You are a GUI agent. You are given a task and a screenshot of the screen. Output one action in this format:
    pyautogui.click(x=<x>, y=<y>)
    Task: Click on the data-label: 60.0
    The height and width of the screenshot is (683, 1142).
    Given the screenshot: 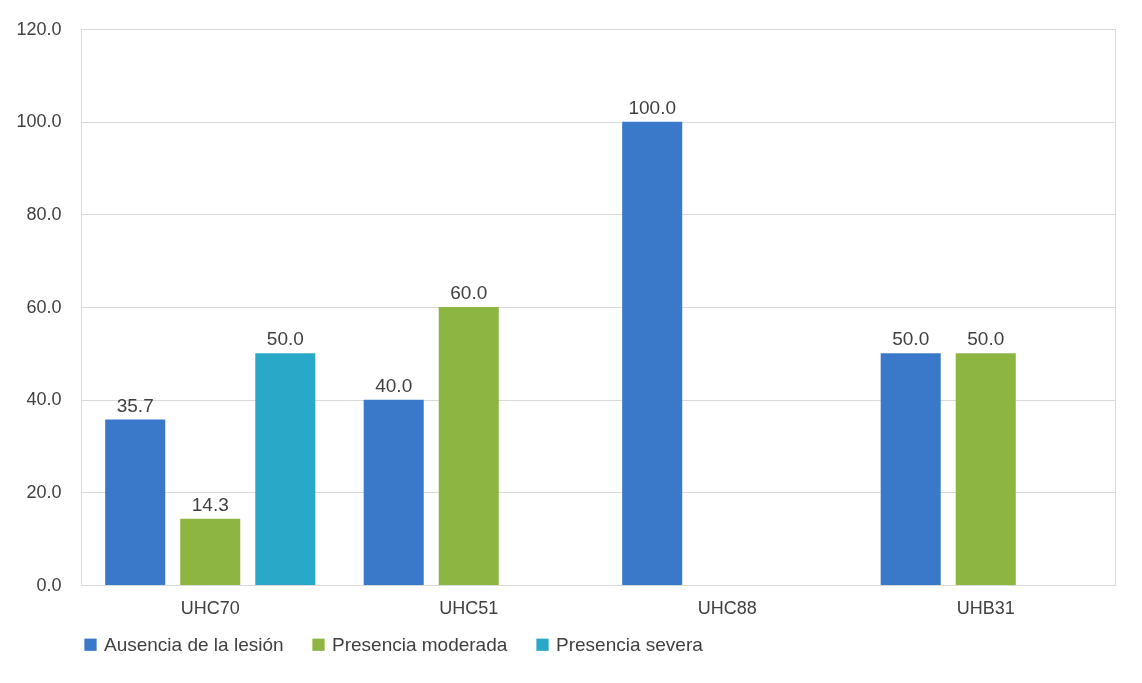 What is the action you would take?
    pyautogui.click(x=469, y=292)
    